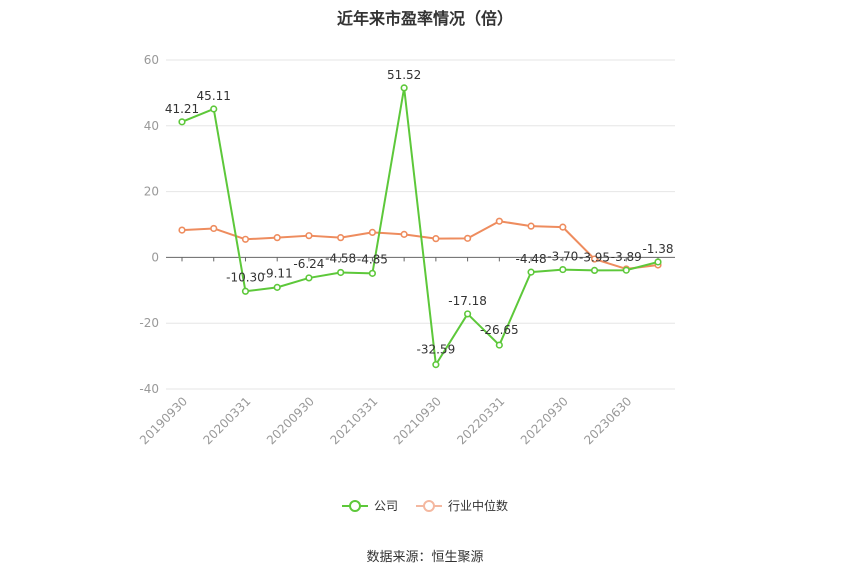 Image resolution: width=850 pixels, height=575 pixels. I want to click on data-label: -17.18, so click(467, 301).